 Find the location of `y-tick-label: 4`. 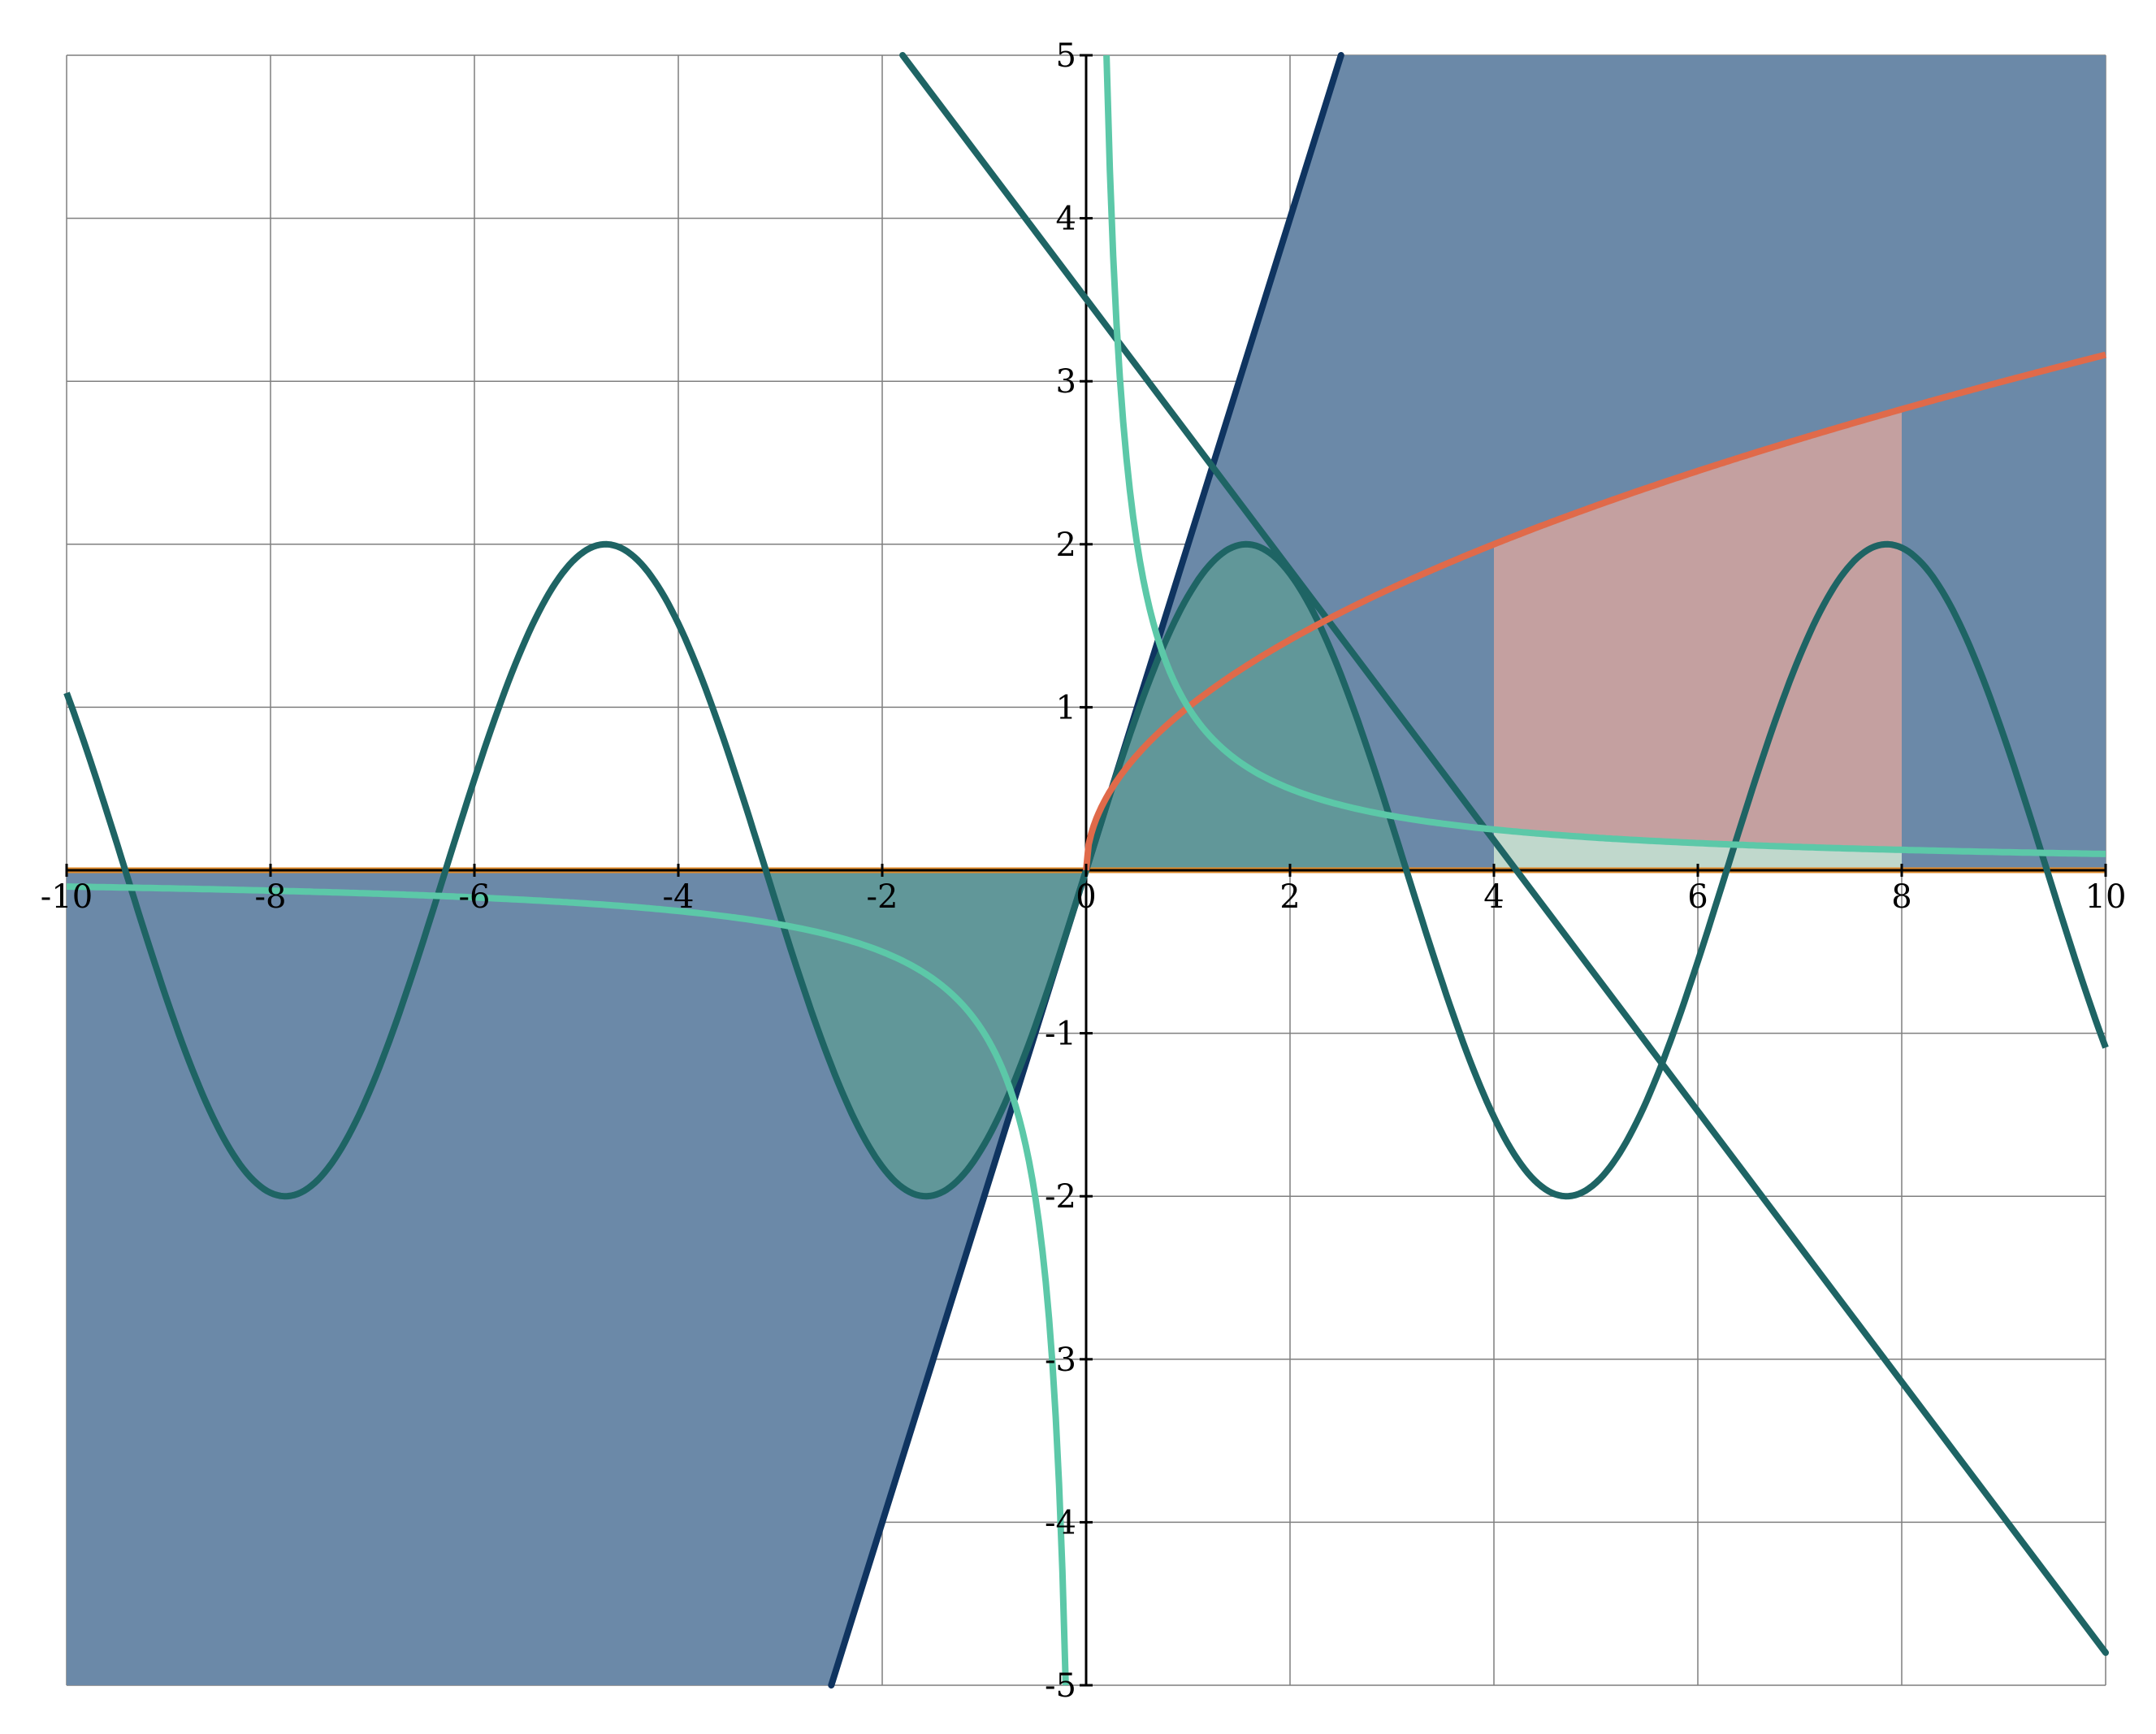

y-tick-label: 4 is located at coordinates (1066, 220).